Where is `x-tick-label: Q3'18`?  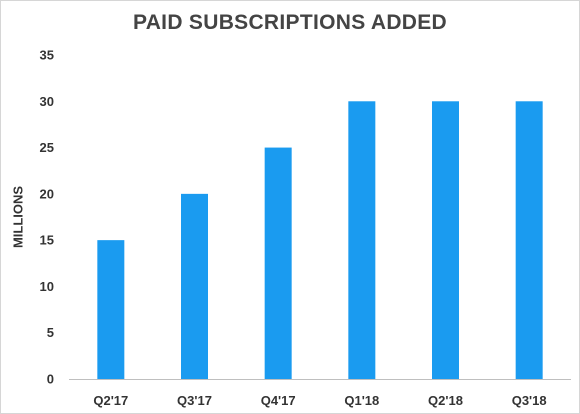
x-tick-label: Q3'18 is located at coordinates (529, 400).